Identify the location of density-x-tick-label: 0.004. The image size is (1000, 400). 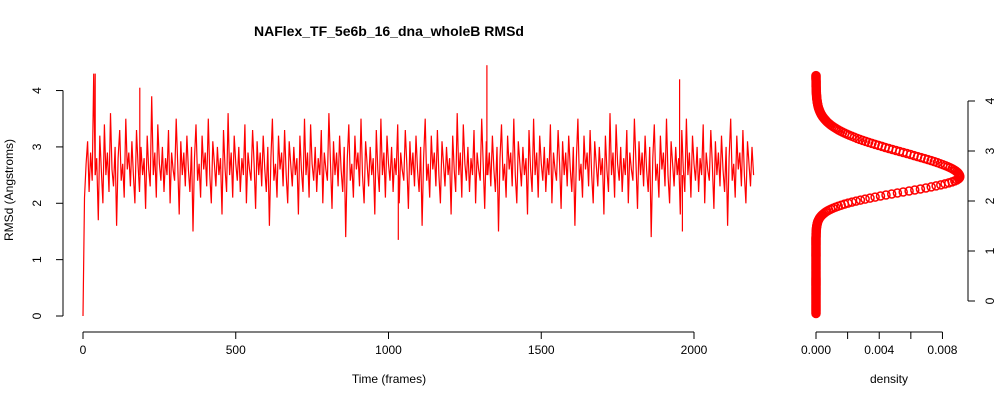
(879, 350).